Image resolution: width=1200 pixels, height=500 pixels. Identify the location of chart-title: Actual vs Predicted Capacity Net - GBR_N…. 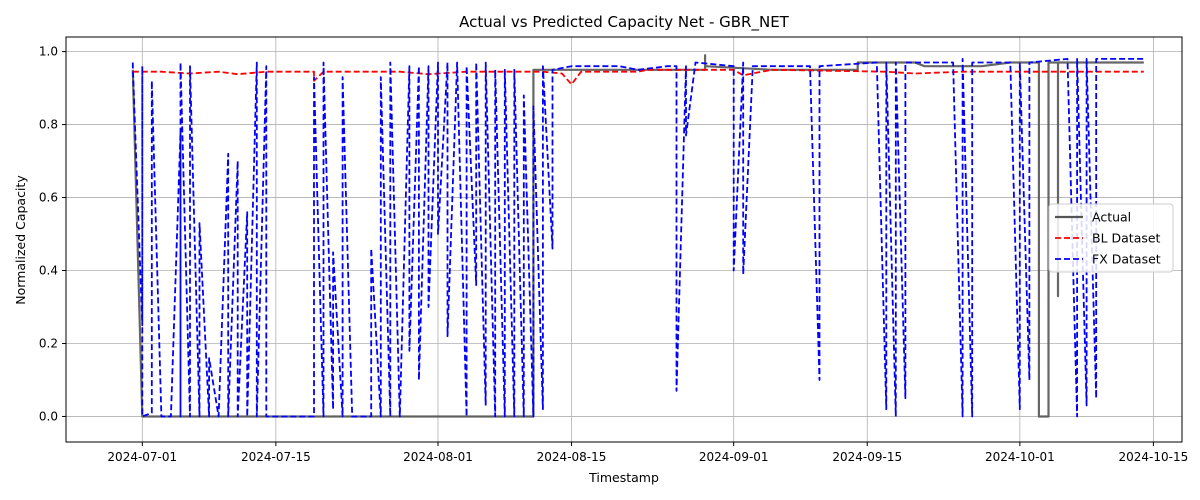
(624, 22).